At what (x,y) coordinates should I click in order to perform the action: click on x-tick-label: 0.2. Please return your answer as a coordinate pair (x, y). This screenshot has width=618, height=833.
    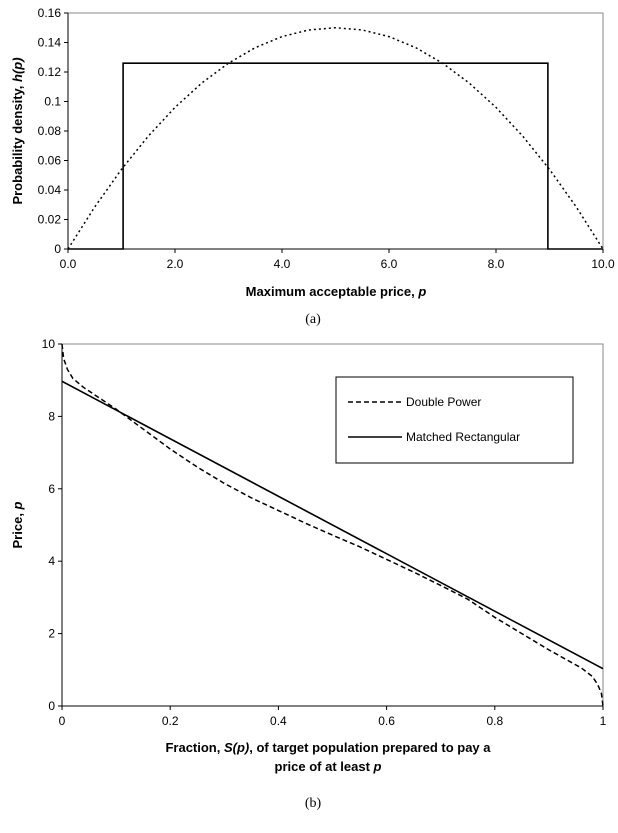
    Looking at the image, I should click on (170, 721).